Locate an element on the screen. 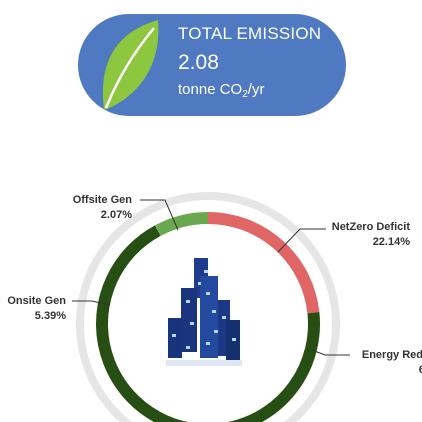  label-offsite-gen: Offsite Gen 2.07% is located at coordinates (96, 208).